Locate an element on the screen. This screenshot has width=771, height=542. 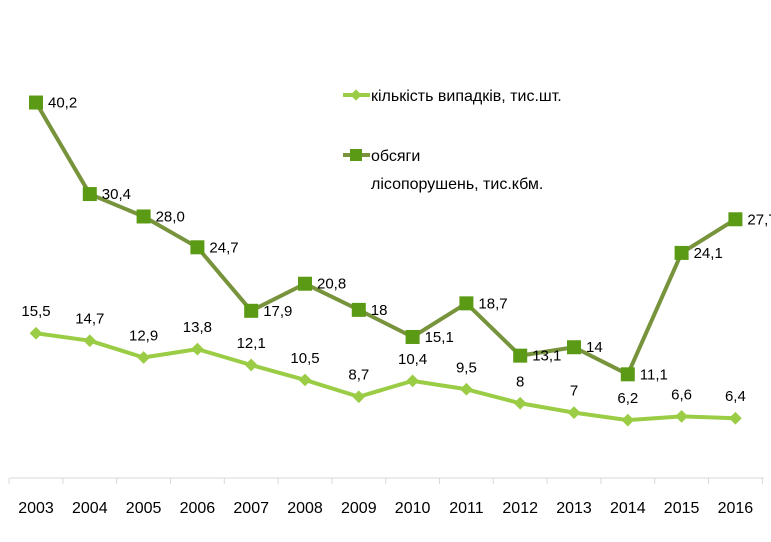
data-label-volumes: 13,1 is located at coordinates (546, 356).